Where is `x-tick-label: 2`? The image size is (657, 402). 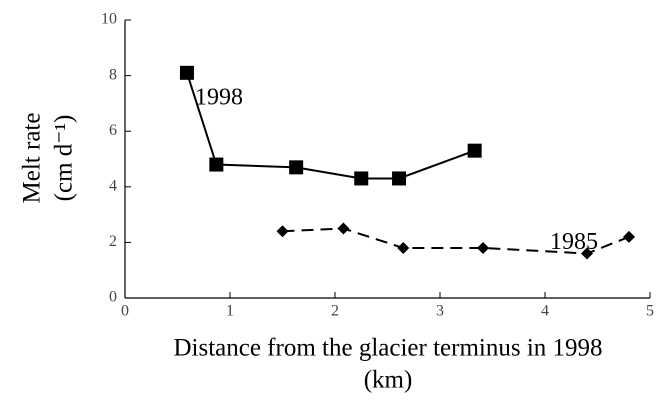
x-tick-label: 2 is located at coordinates (335, 311).